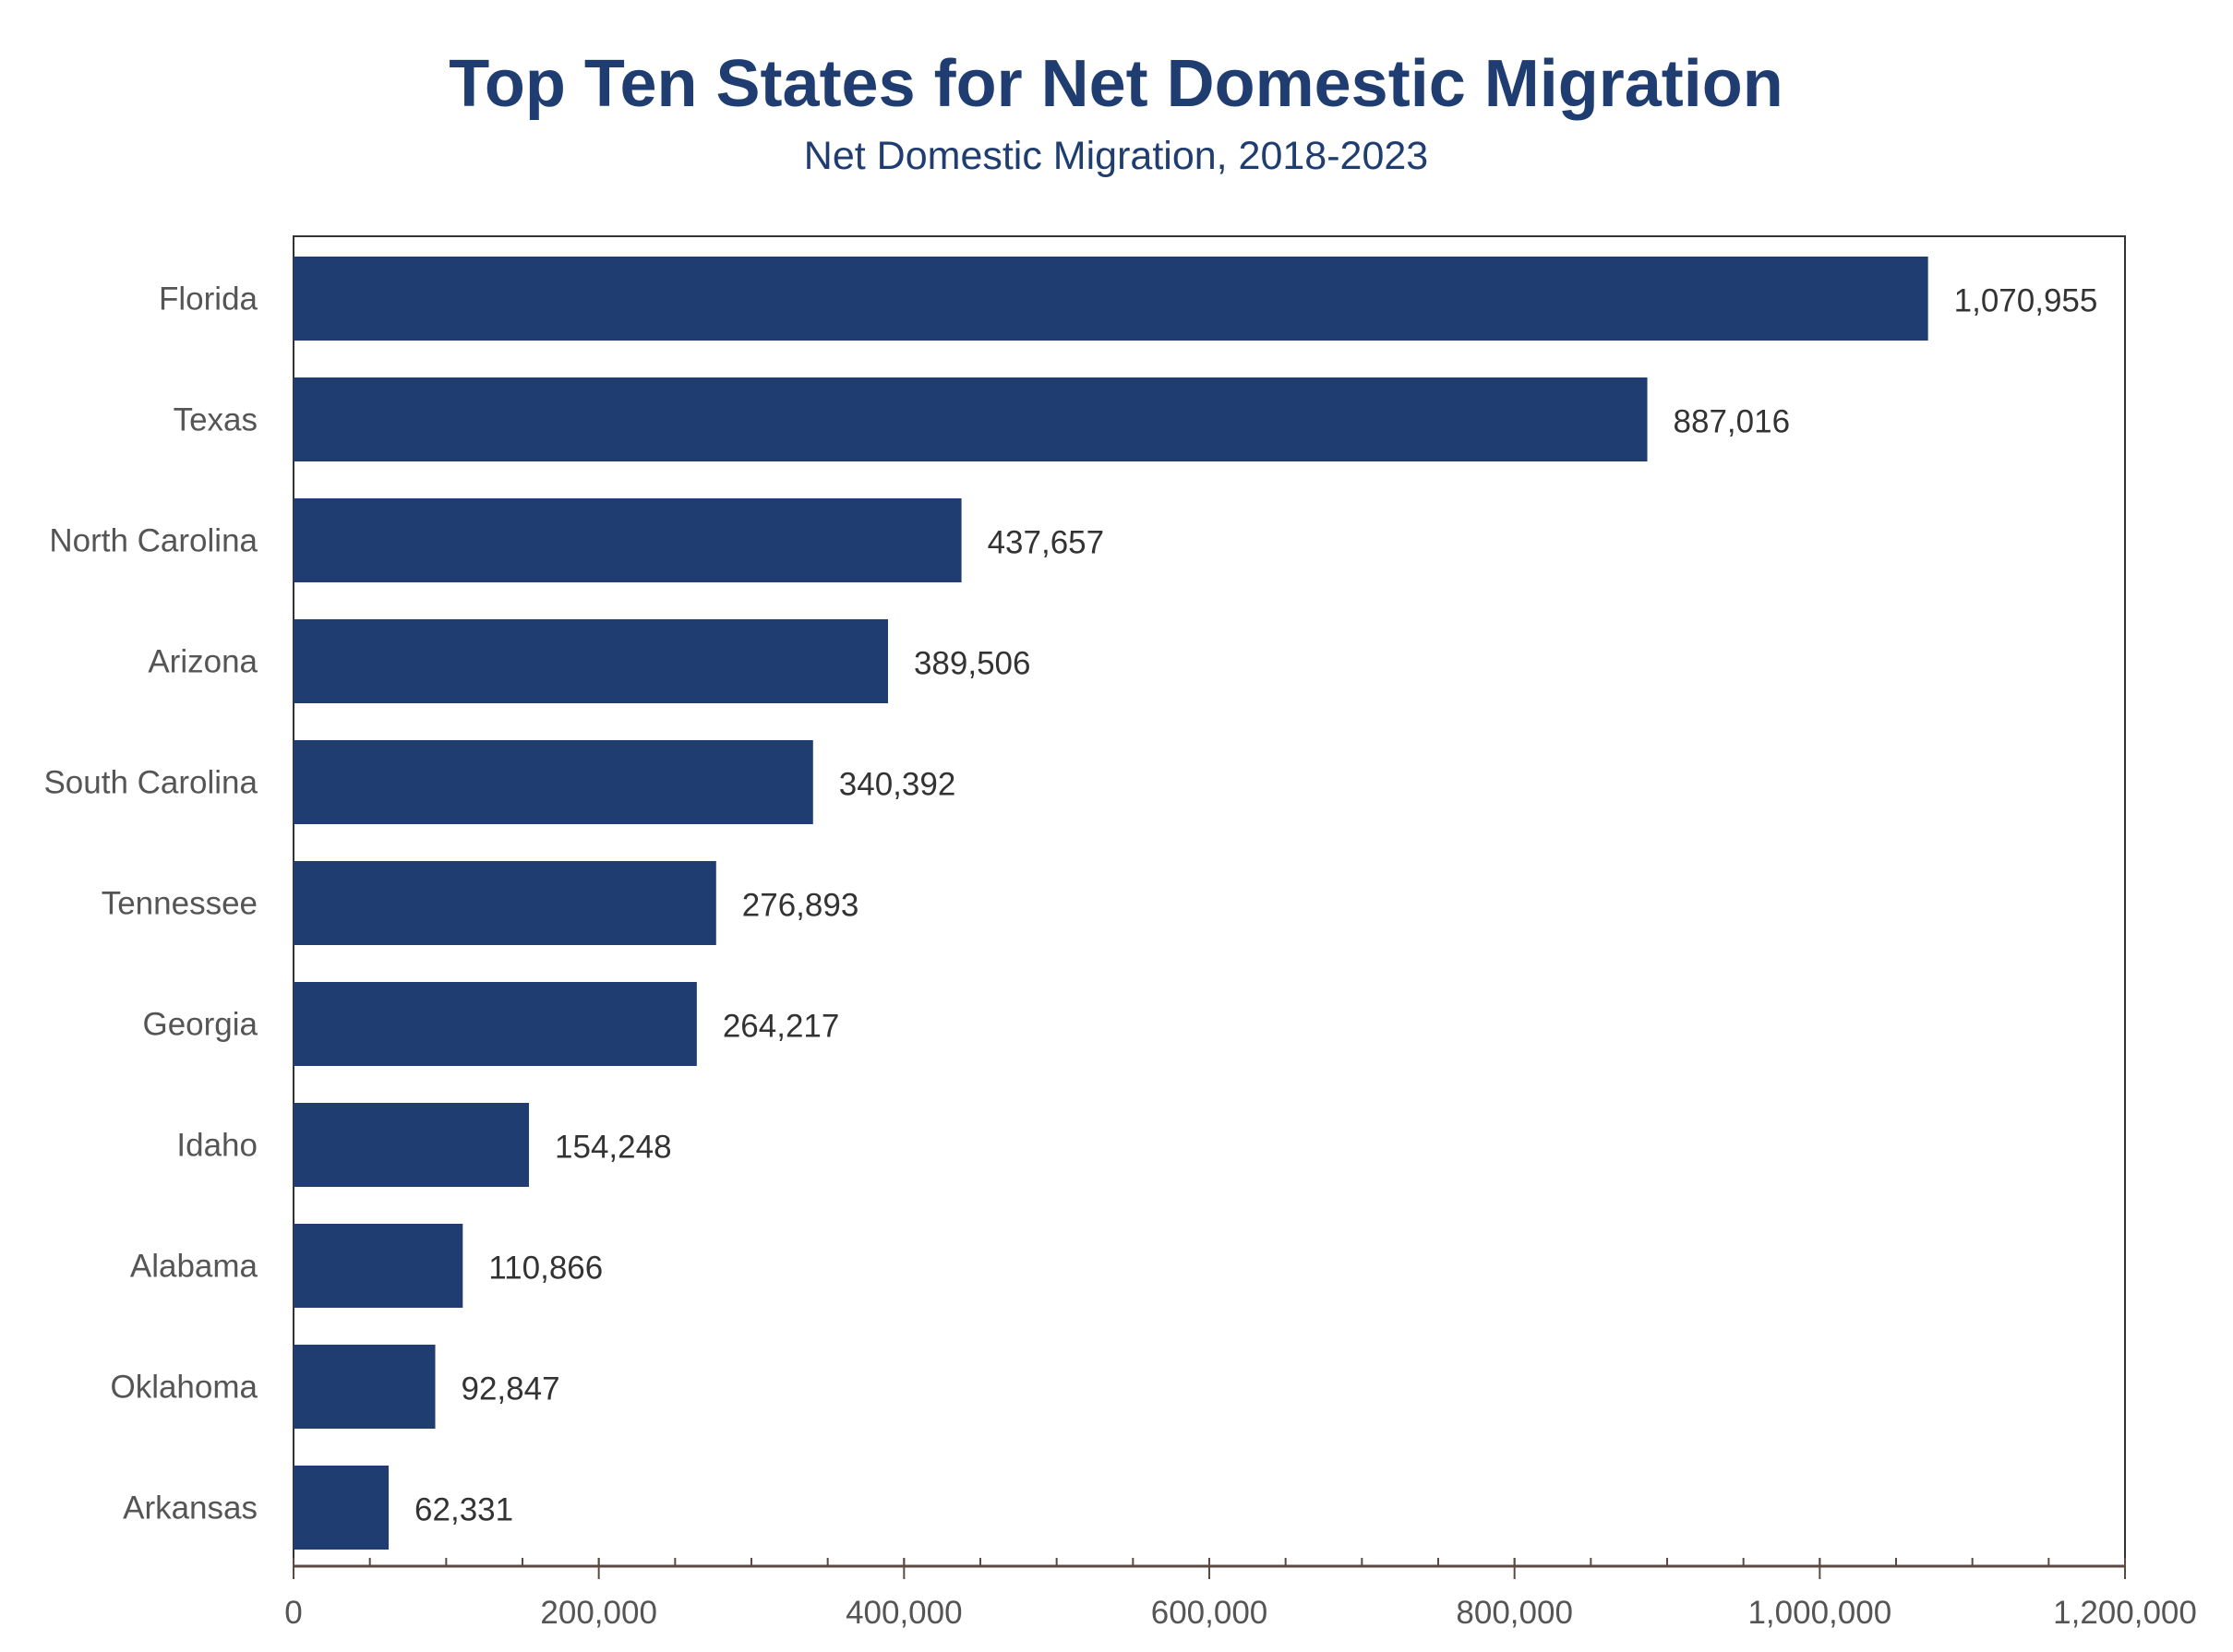 This screenshot has height=1652, width=2233. Describe the element at coordinates (1819, 1613) in the screenshot. I see `x-tick-label-1-000-000: 1,000,000` at that location.